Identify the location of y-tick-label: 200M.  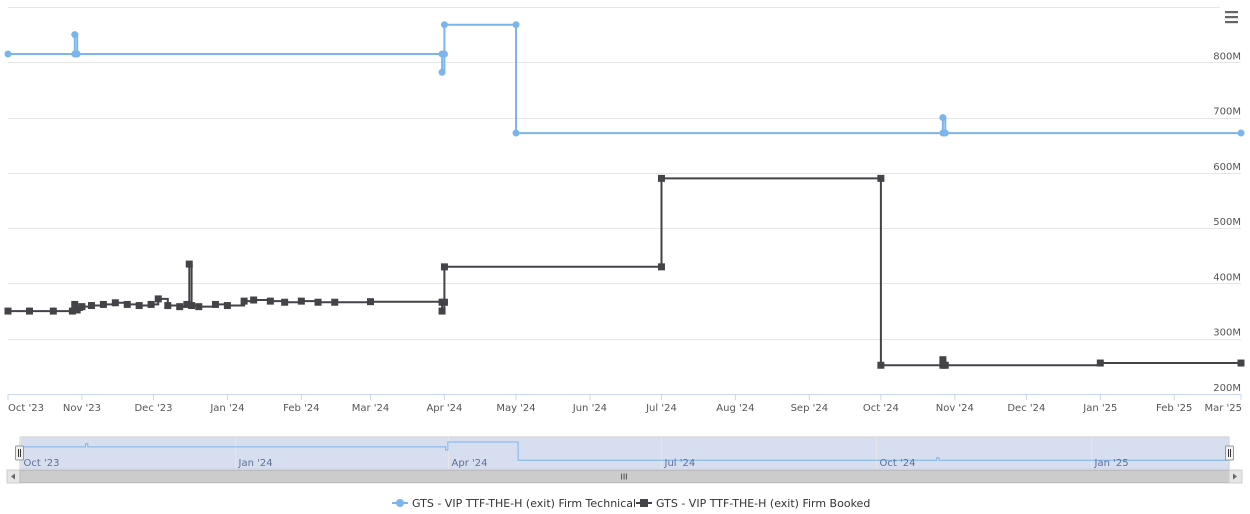
(1227, 388).